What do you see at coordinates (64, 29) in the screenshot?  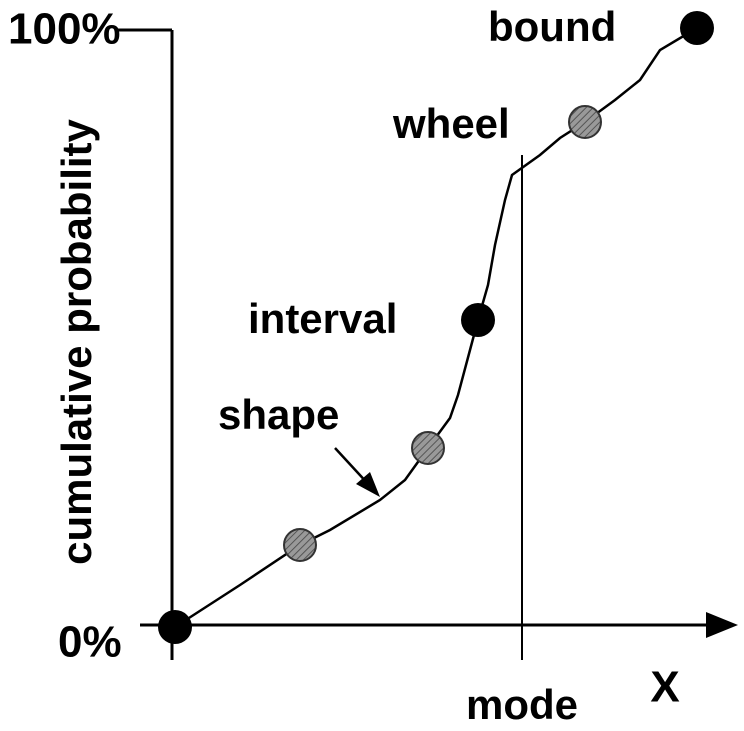 I see `y-top-label: 100%` at bounding box center [64, 29].